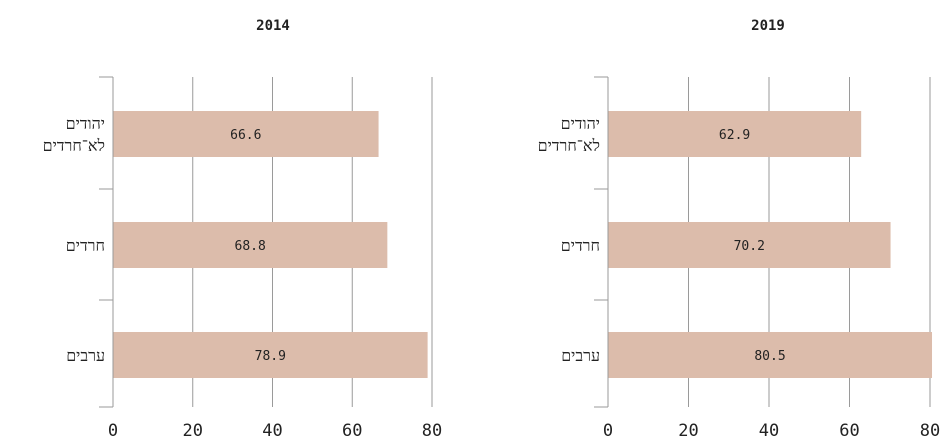 The width and height of the screenshot is (941, 439). I want to click on data-label: 62.9, so click(734, 135).